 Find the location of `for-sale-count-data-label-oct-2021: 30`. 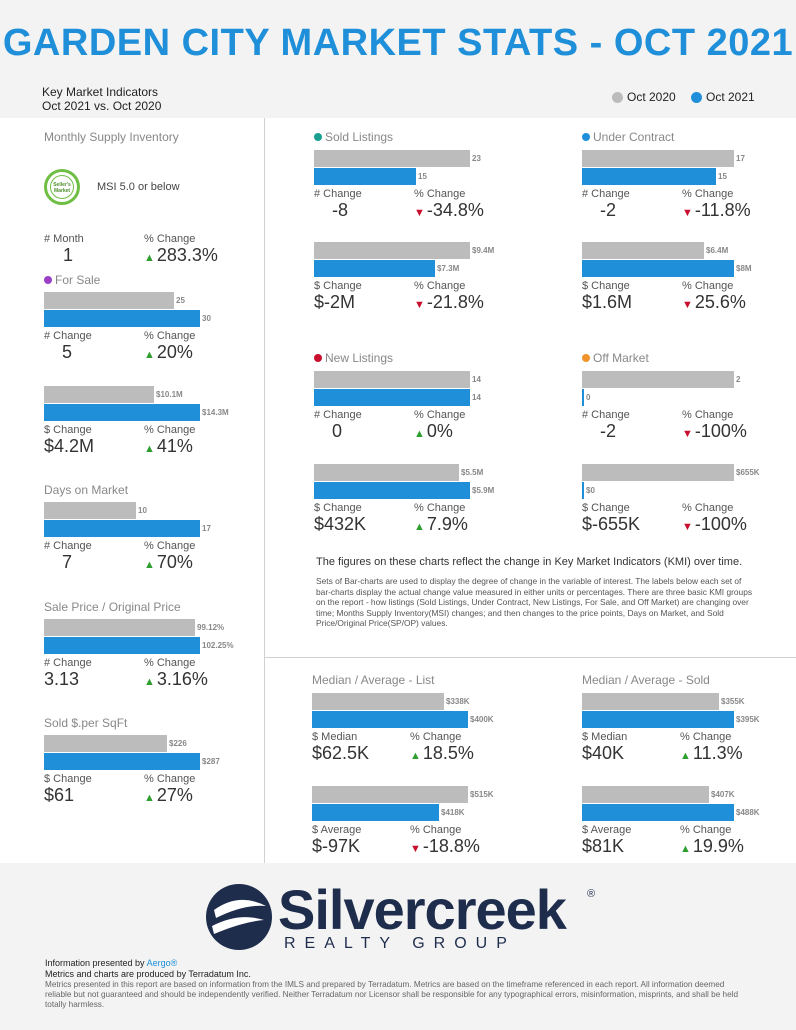

for-sale-count-data-label-oct-2021: 30 is located at coordinates (206, 318).